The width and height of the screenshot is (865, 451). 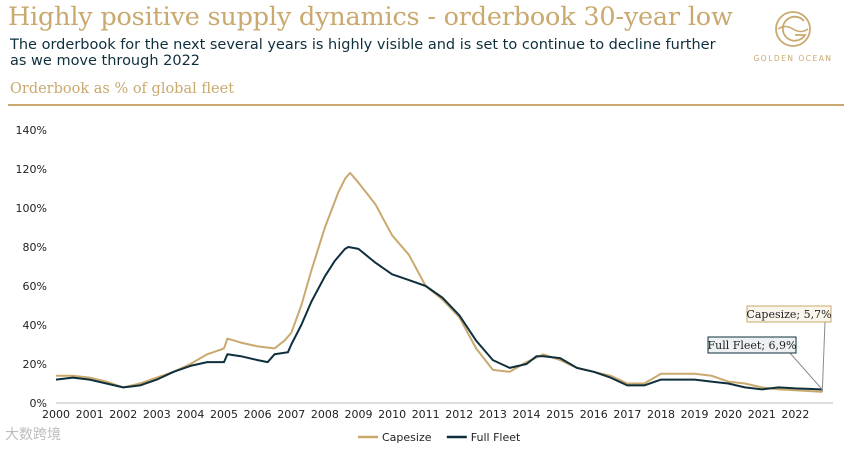 I want to click on x-tick-label: 2008, so click(x=325, y=414).